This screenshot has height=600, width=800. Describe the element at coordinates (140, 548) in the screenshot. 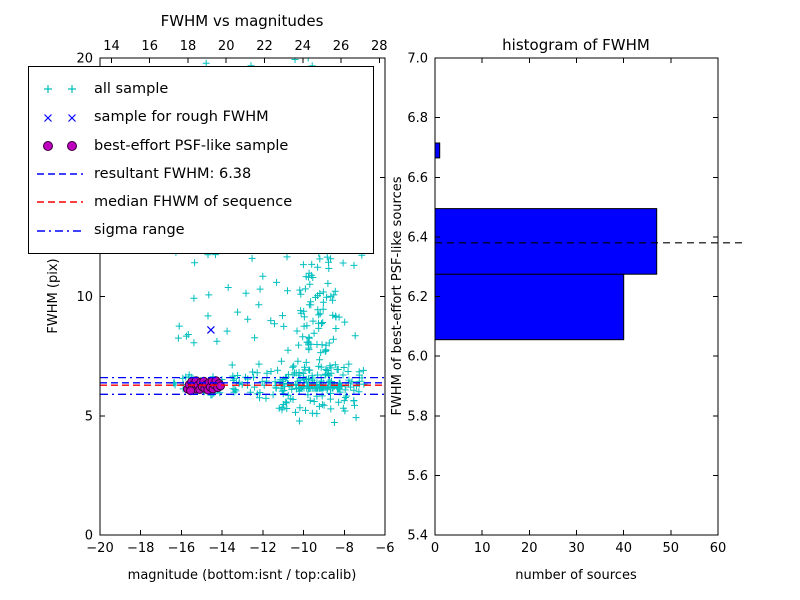

I see `tick-label: −18` at that location.